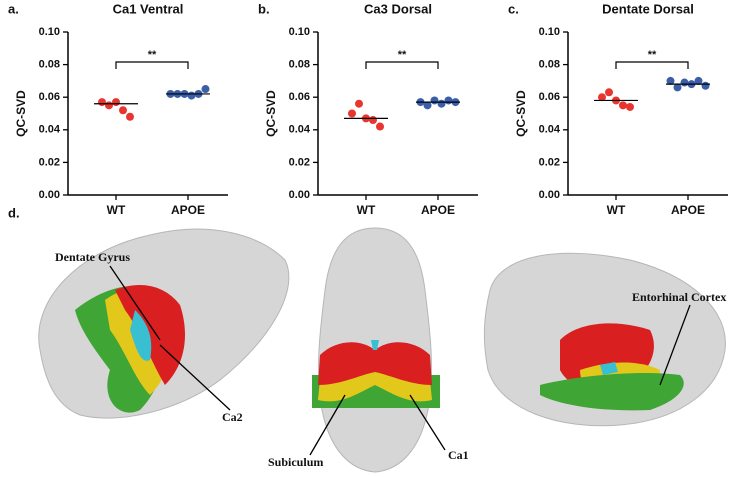 This screenshot has width=738, height=477. I want to click on panel-label: b., so click(264, 8).